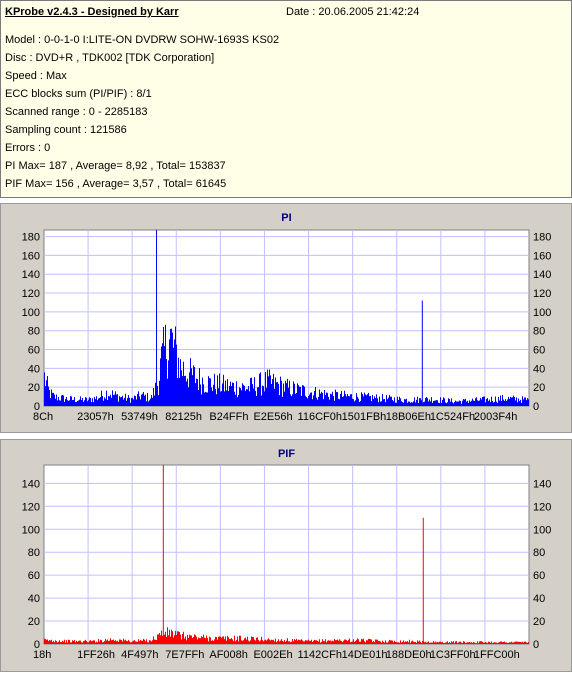  I want to click on x-tick-label: 1FF26h, so click(96, 655).